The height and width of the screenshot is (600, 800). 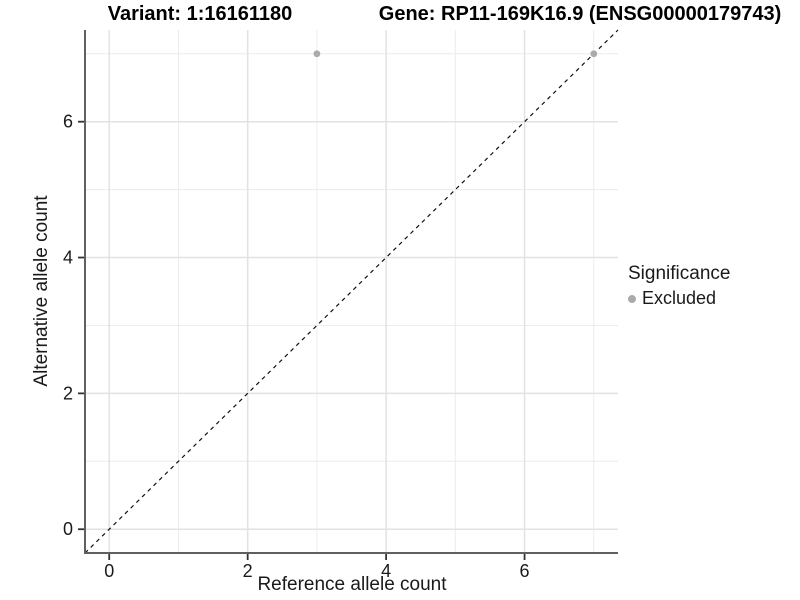 I want to click on x-tick-label: 6, so click(x=525, y=571).